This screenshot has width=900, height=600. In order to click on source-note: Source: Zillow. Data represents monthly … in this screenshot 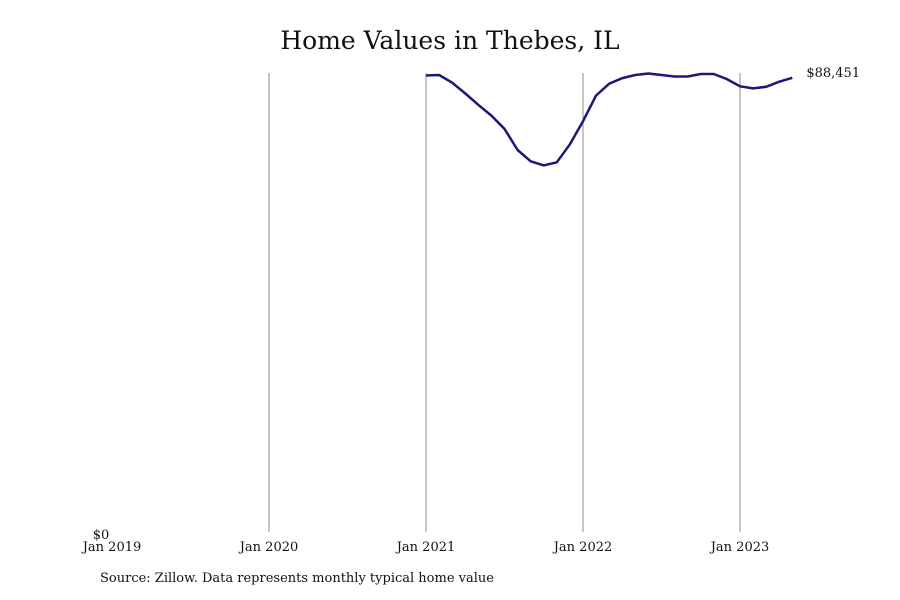, I will do `click(297, 578)`.